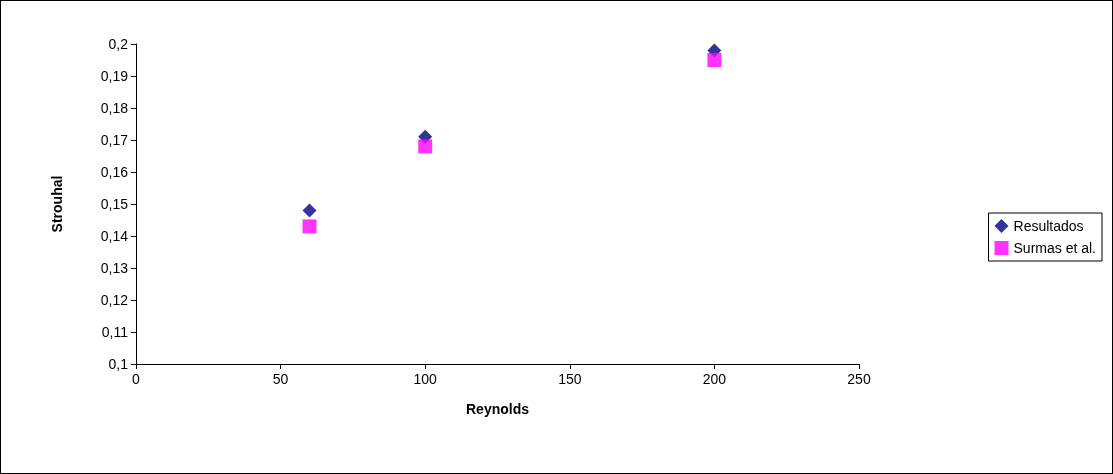 This screenshot has width=1113, height=474. Describe the element at coordinates (425, 379) in the screenshot. I see `x-tick-label: 100` at that location.